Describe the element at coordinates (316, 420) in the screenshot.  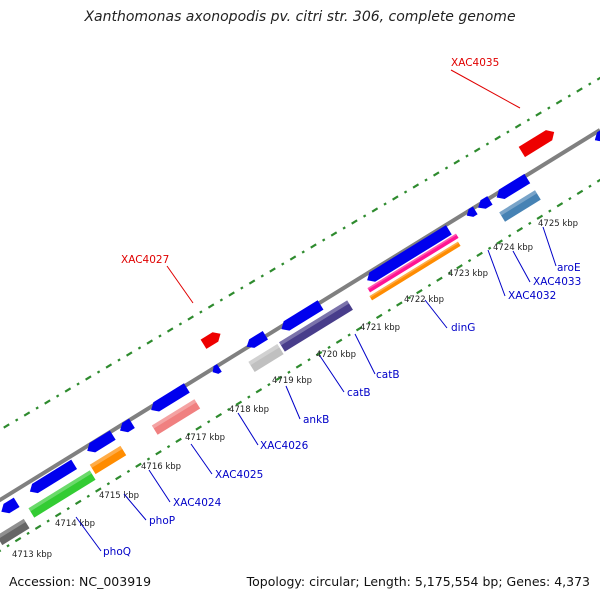
I see `gene-label-text: ankB` at that location.